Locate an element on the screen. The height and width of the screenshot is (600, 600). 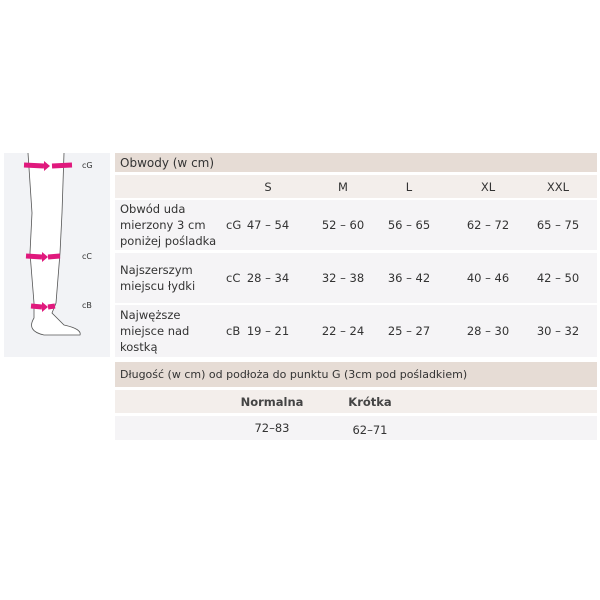
size-xl: XL is located at coordinates (488, 187).